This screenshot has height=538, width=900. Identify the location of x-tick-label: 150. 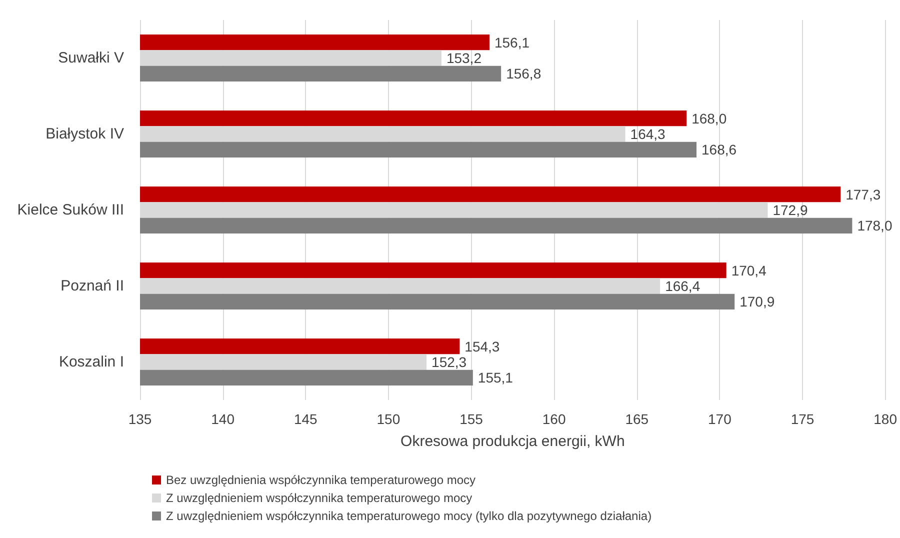
(388, 419).